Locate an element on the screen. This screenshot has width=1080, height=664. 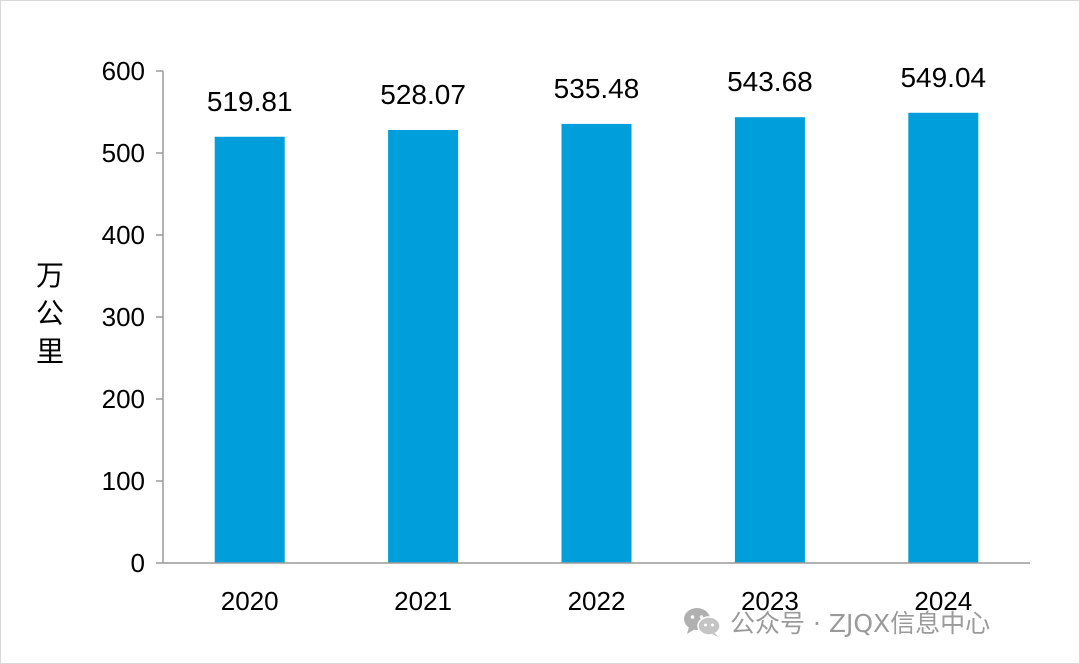
x-tick-label-2022: 2022 is located at coordinates (597, 601).